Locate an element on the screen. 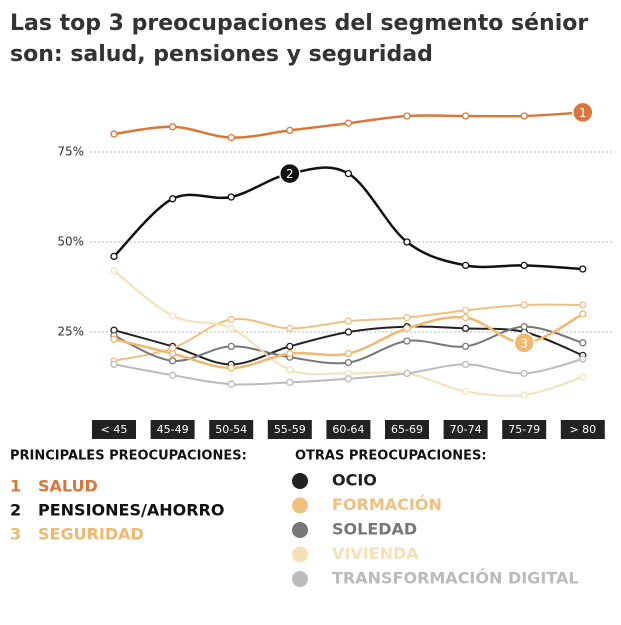 This screenshot has width=621, height=625. legend-title: PRINCIPALES PREOCUPACIONES: is located at coordinates (128, 456).